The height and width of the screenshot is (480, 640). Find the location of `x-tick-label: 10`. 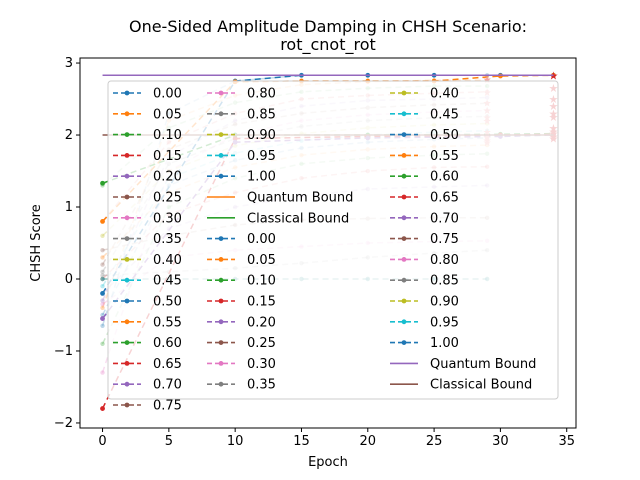

x-tick-label: 10 is located at coordinates (235, 441).